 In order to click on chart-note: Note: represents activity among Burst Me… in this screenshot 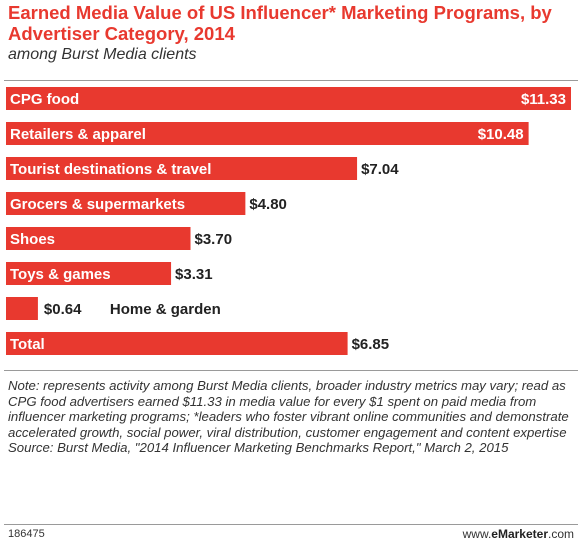, I will do `click(292, 417)`.